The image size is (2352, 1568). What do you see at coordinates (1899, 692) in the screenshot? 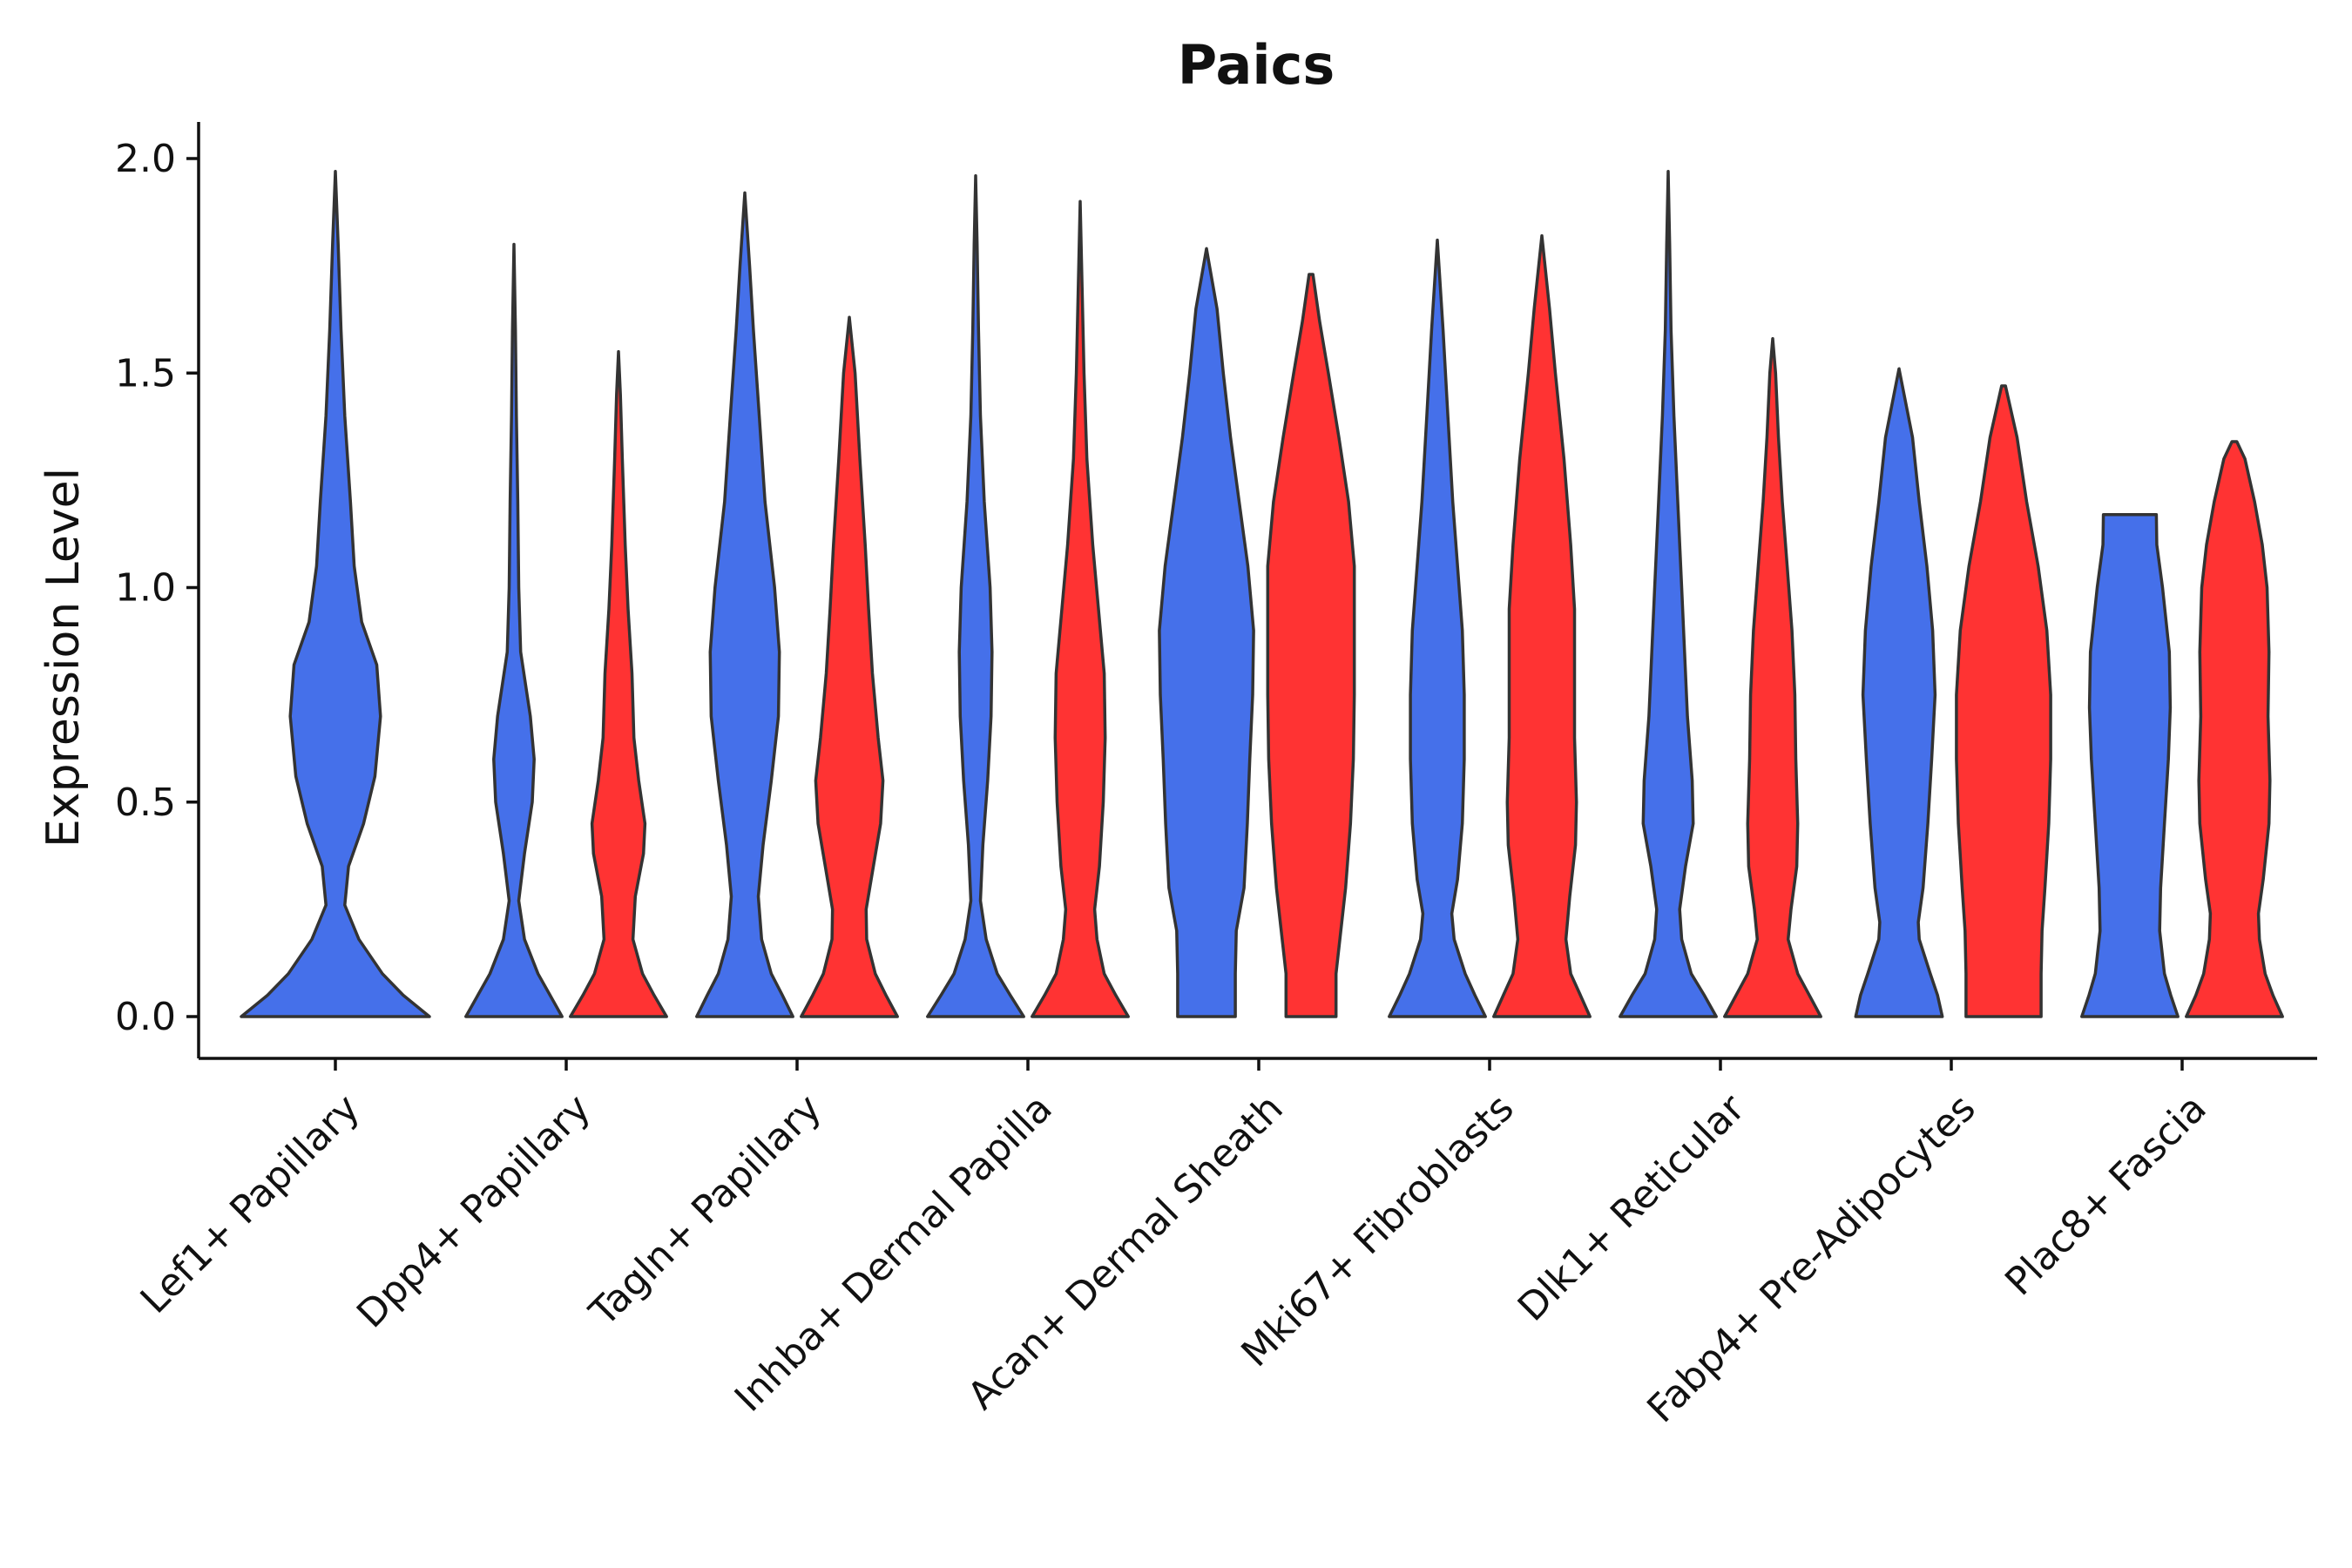
I see `violin-blue-fabp4-pre-adipocytes` at bounding box center [1899, 692].